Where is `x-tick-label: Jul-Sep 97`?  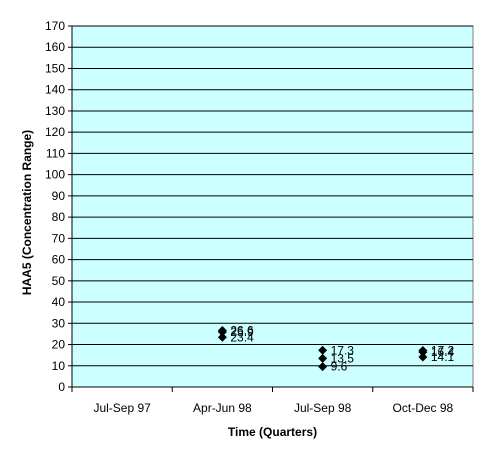
x-tick-label: Jul-Sep 97 is located at coordinates (122, 408).